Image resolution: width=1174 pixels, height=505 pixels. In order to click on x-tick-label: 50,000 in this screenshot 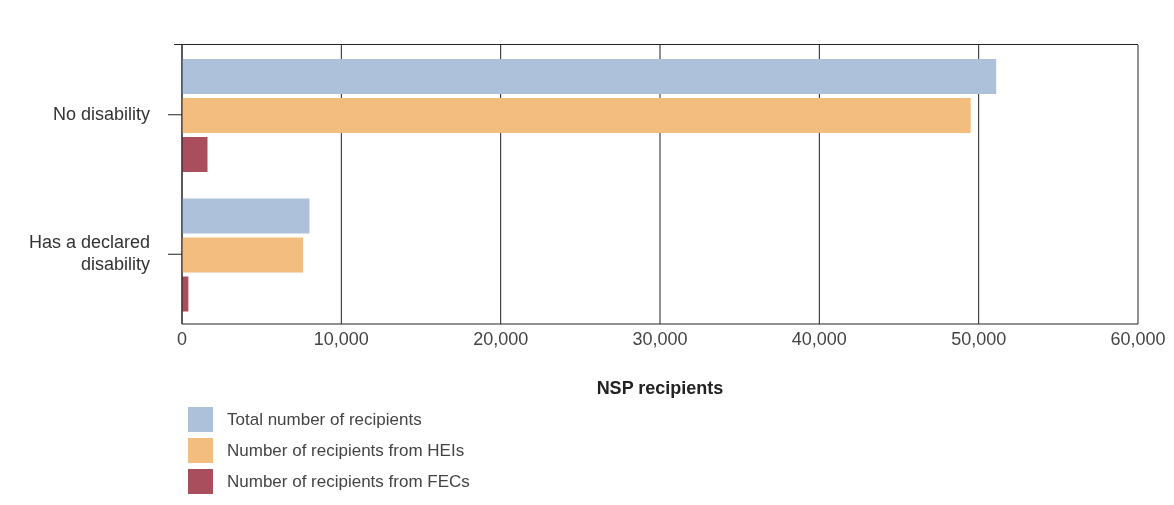, I will do `click(979, 338)`.